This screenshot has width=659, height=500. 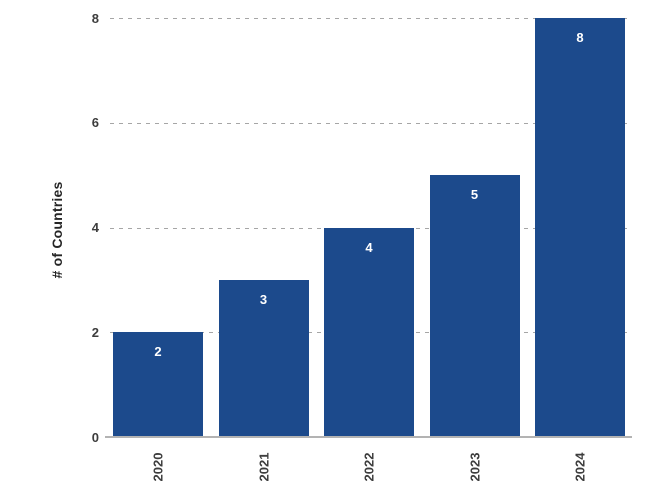 I want to click on bar-value-label: 4, so click(x=369, y=247).